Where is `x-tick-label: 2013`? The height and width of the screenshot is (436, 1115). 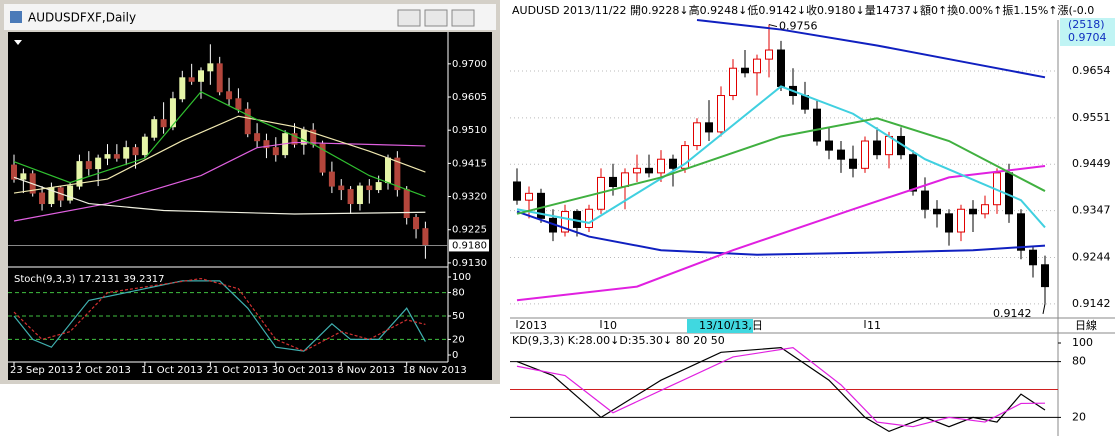
x-tick-label: 2013 is located at coordinates (533, 325).